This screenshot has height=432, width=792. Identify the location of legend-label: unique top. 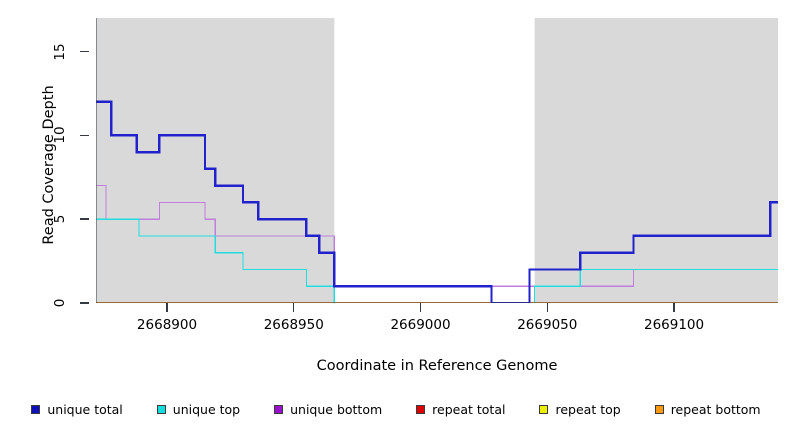
(206, 409).